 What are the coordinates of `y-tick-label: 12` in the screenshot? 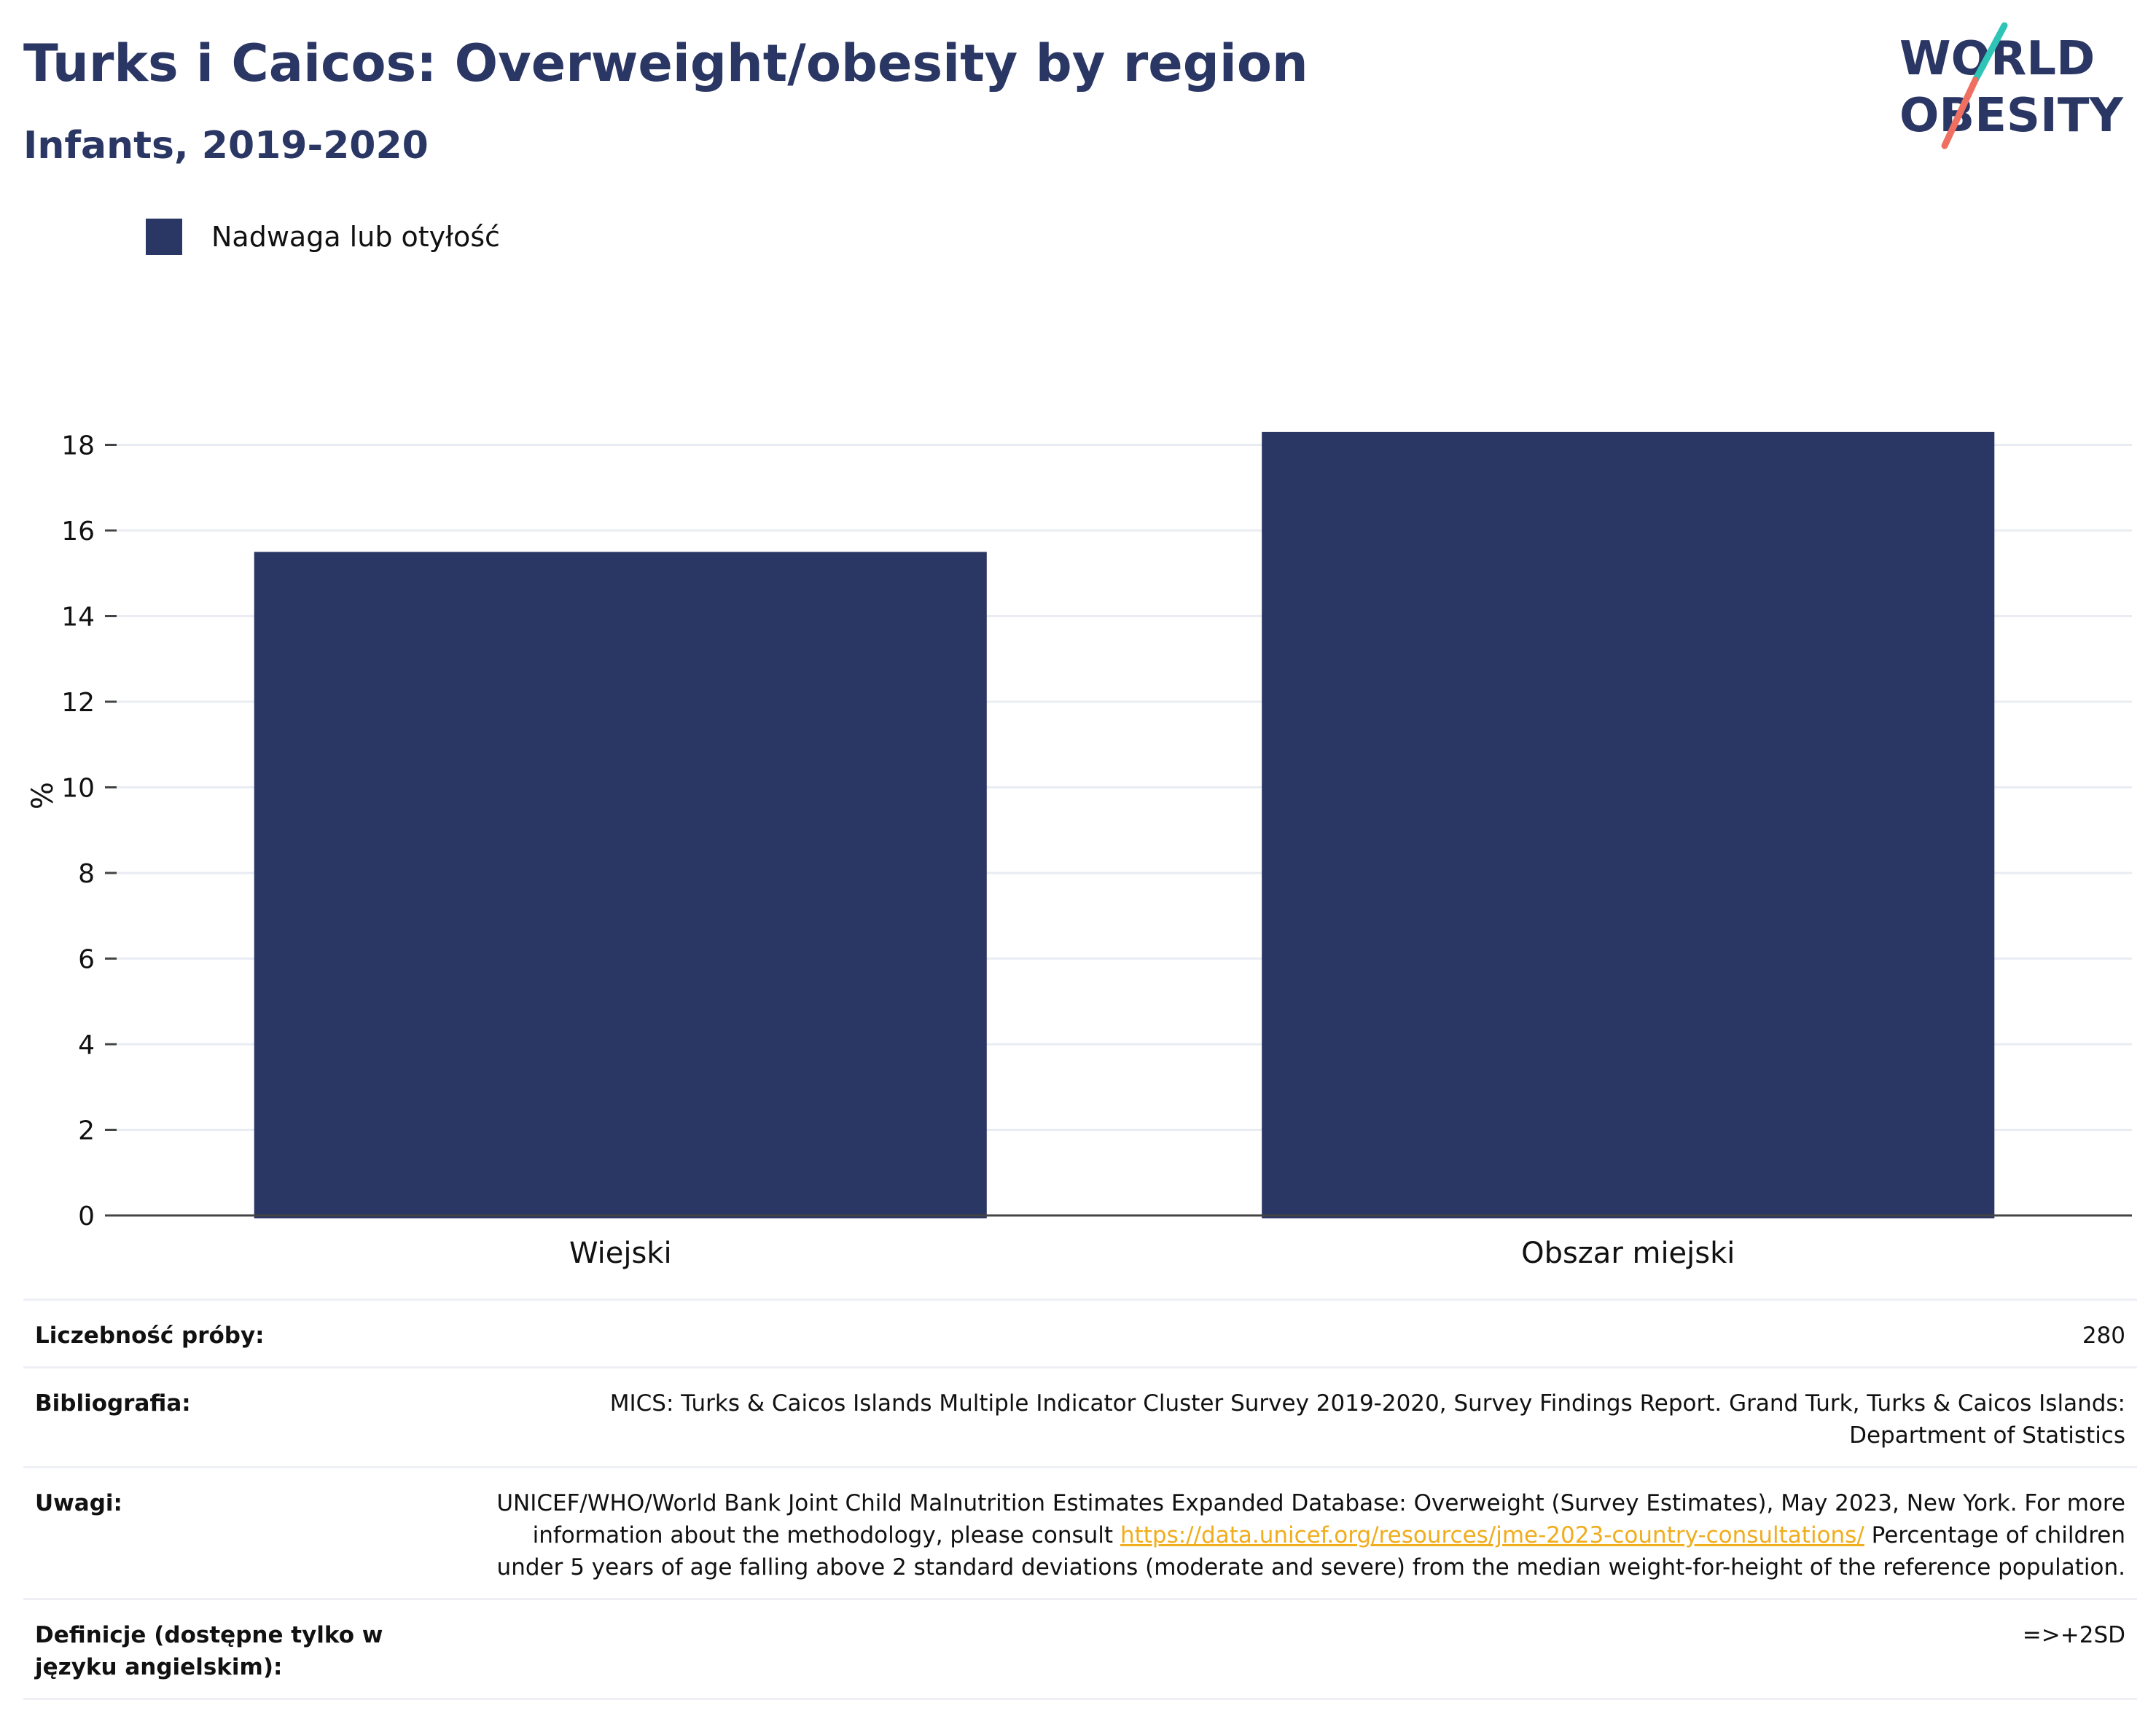 It's located at (78, 703).